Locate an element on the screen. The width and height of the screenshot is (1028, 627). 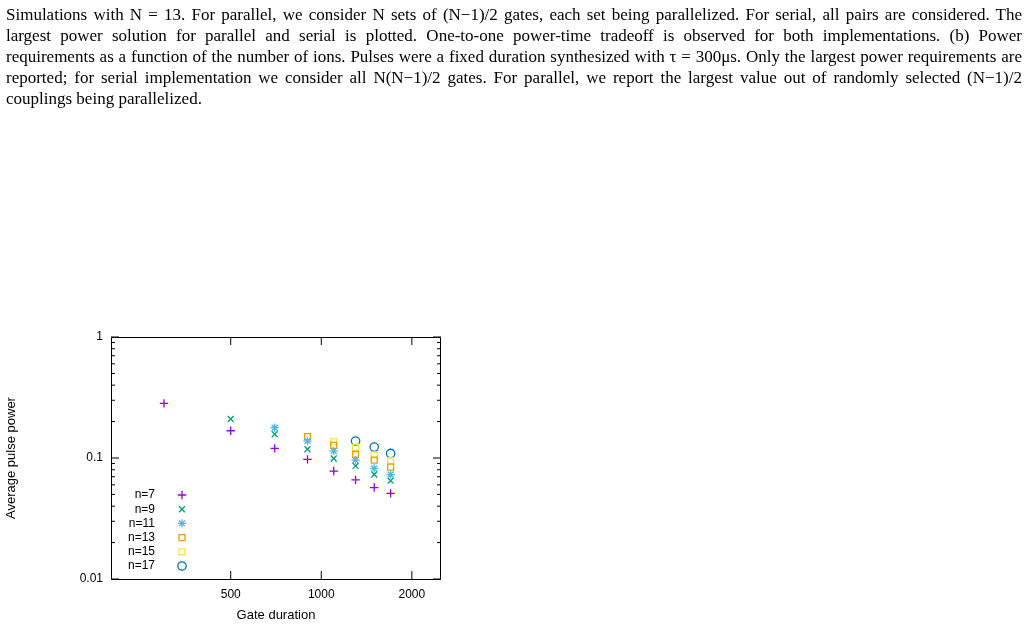
legend-label: n=15 is located at coordinates (141, 551).